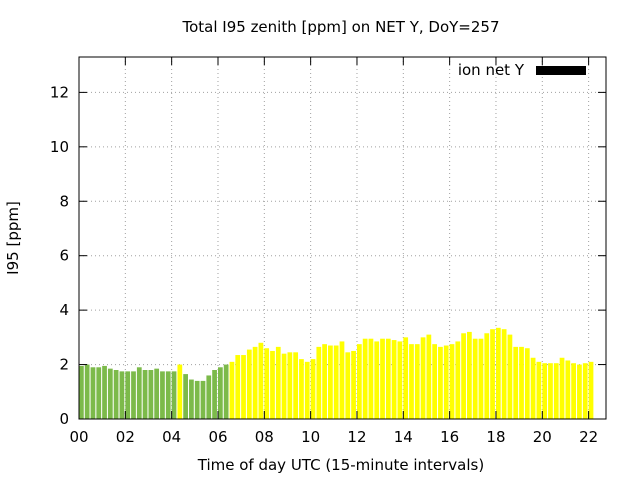 This screenshot has height=480, width=640. I want to click on y-tick-label: 2, so click(64, 365).